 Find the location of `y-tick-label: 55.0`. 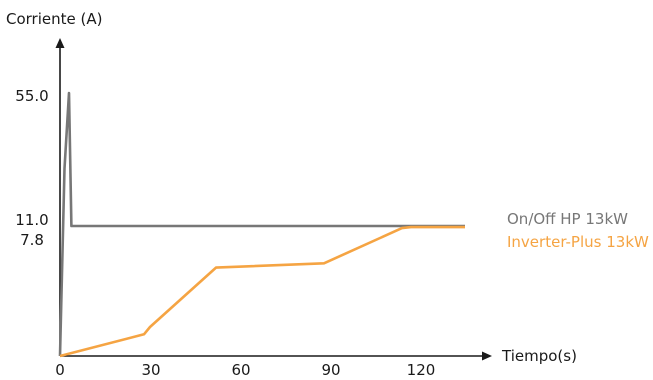

y-tick-label: 55.0 is located at coordinates (31, 96).